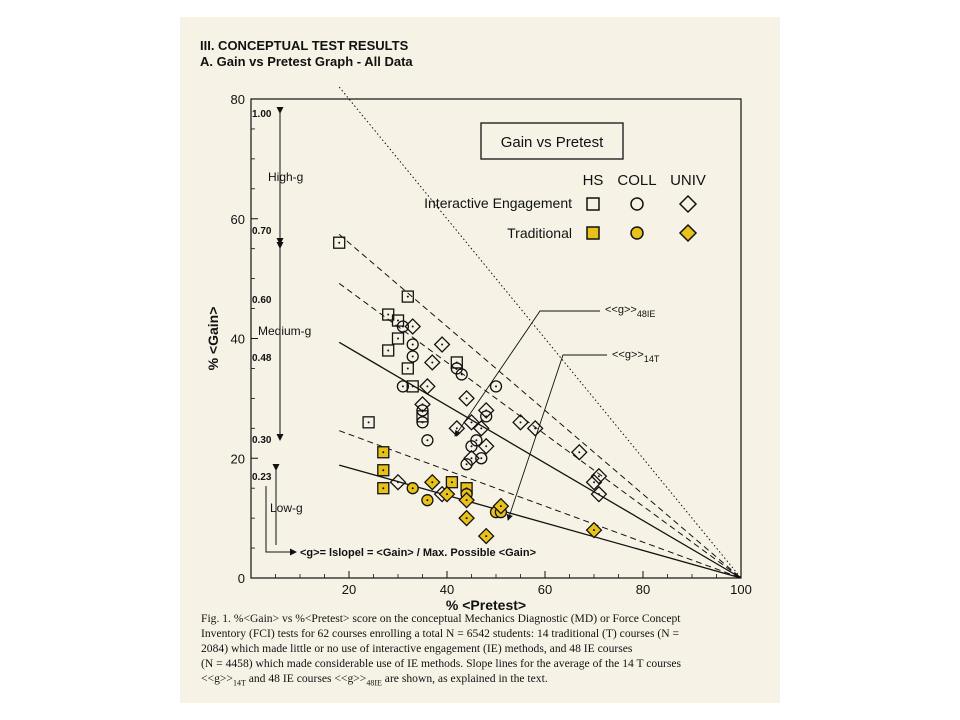  What do you see at coordinates (284, 331) in the screenshot?
I see `region-label-medium-g: Medium-g` at bounding box center [284, 331].